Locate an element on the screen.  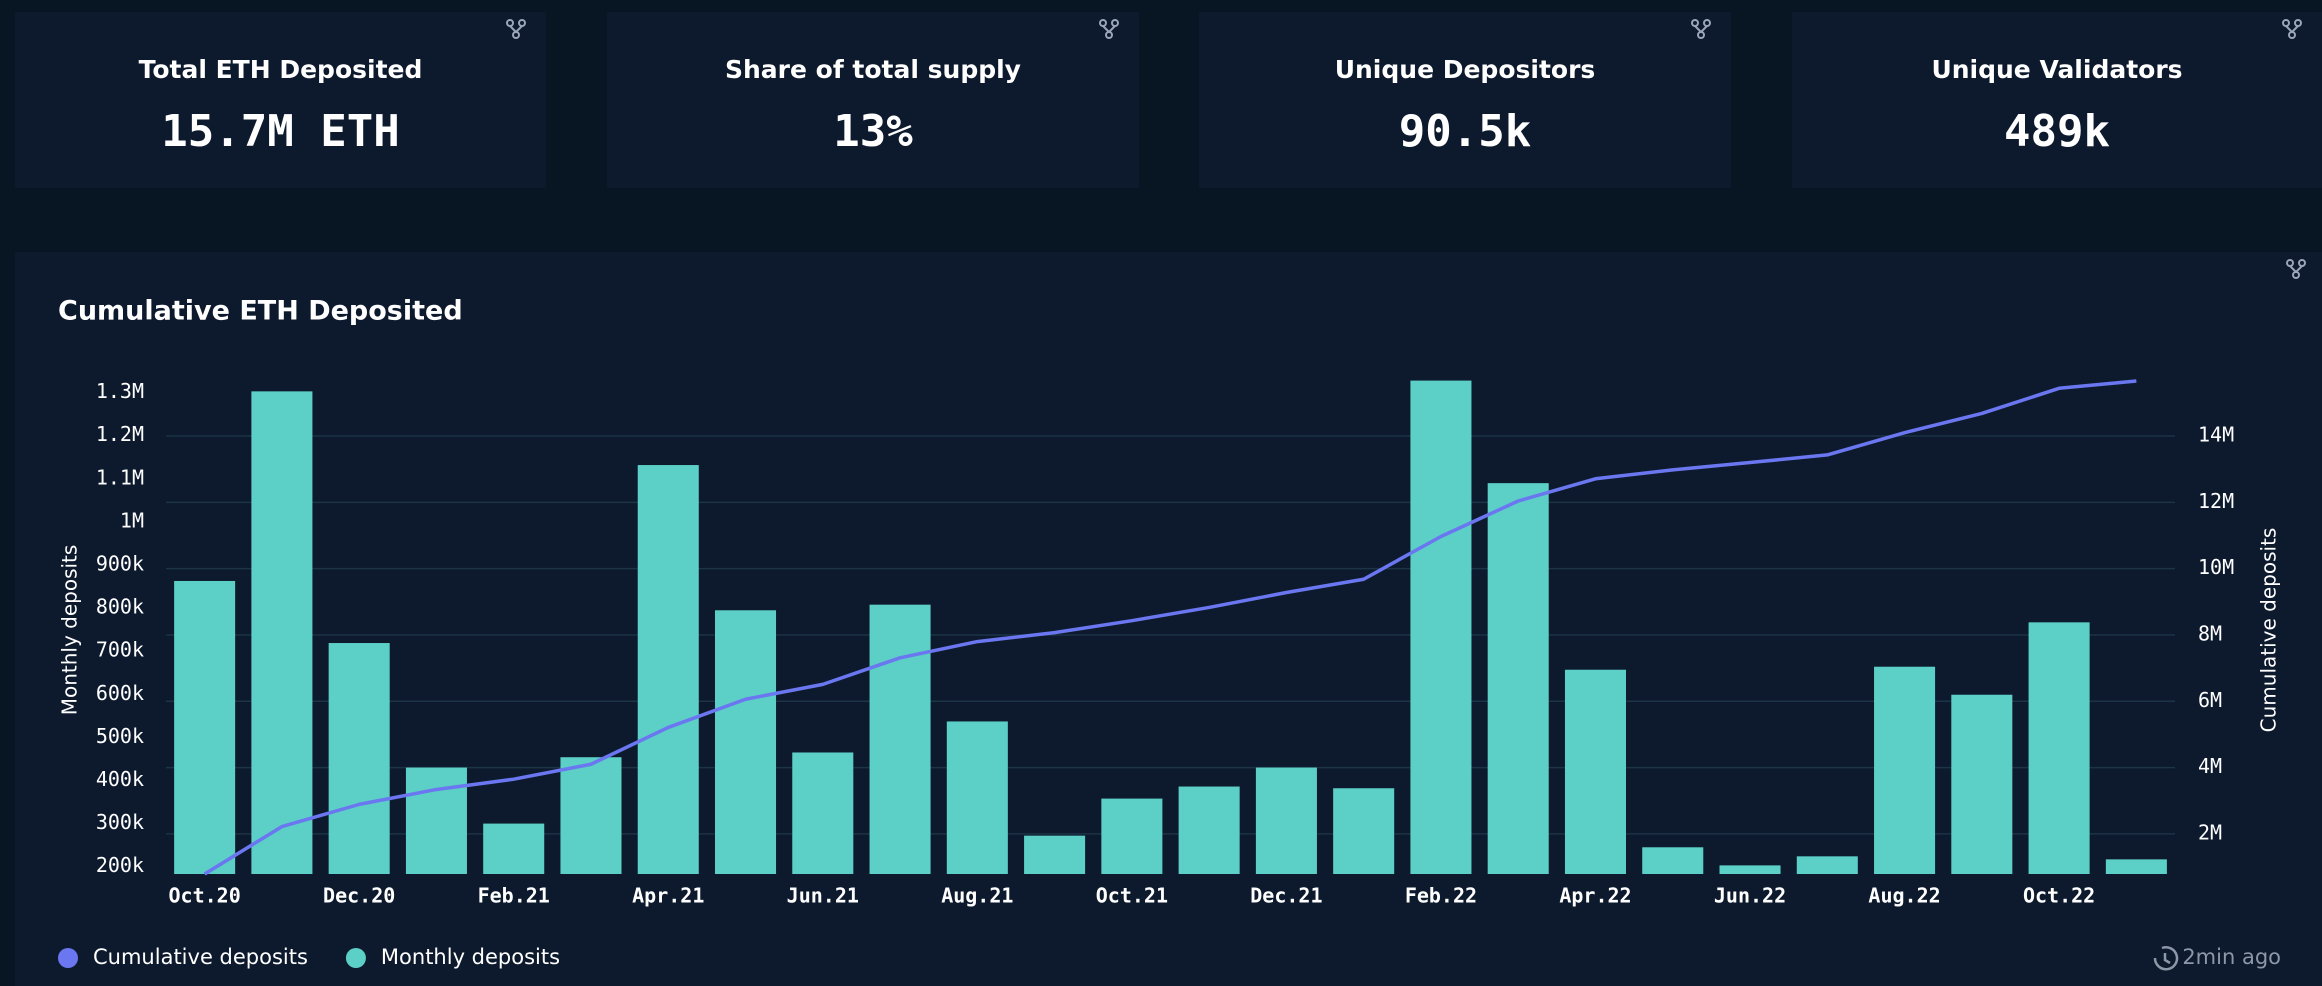
y-tick-label: 500k is located at coordinates (120, 736).